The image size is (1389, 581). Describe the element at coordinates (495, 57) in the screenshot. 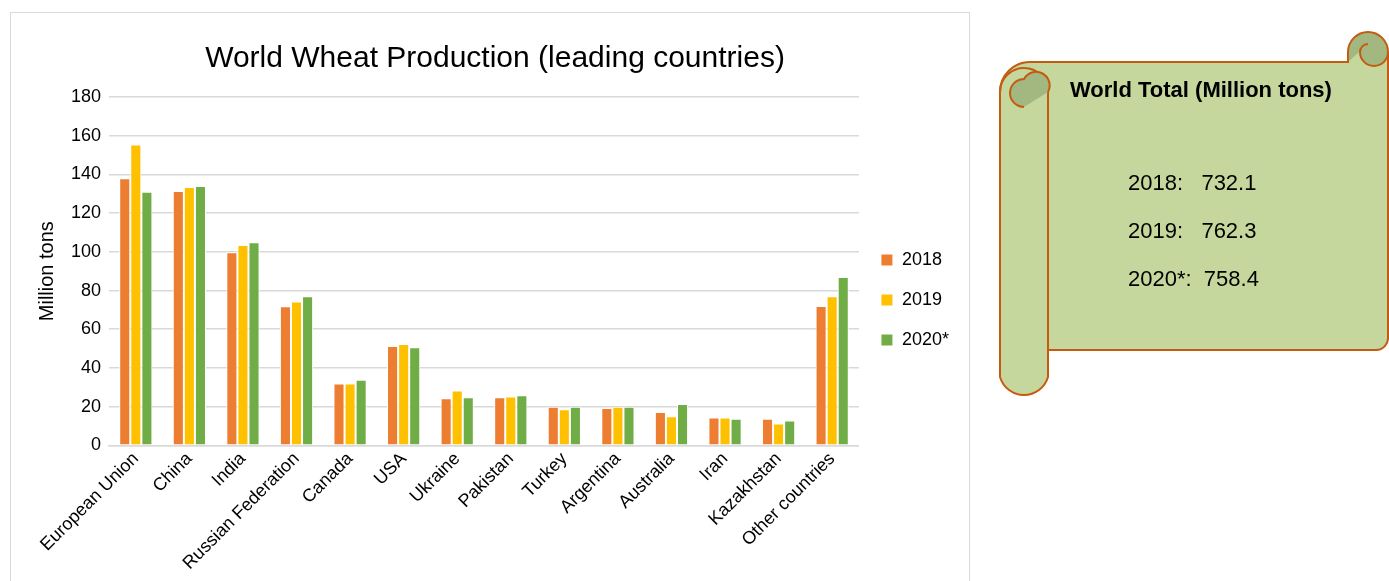

I see `chart-title: World Wheat Production (leading countries)` at that location.